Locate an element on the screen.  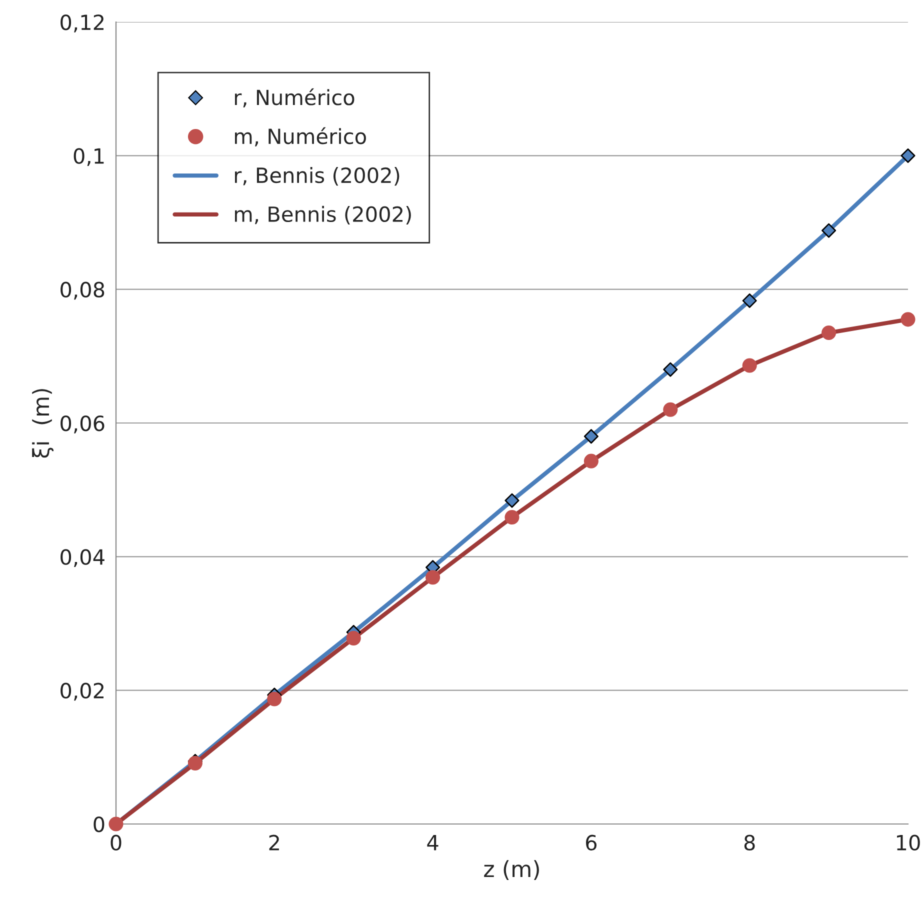
x-tick-label: 4 is located at coordinates (432, 842).